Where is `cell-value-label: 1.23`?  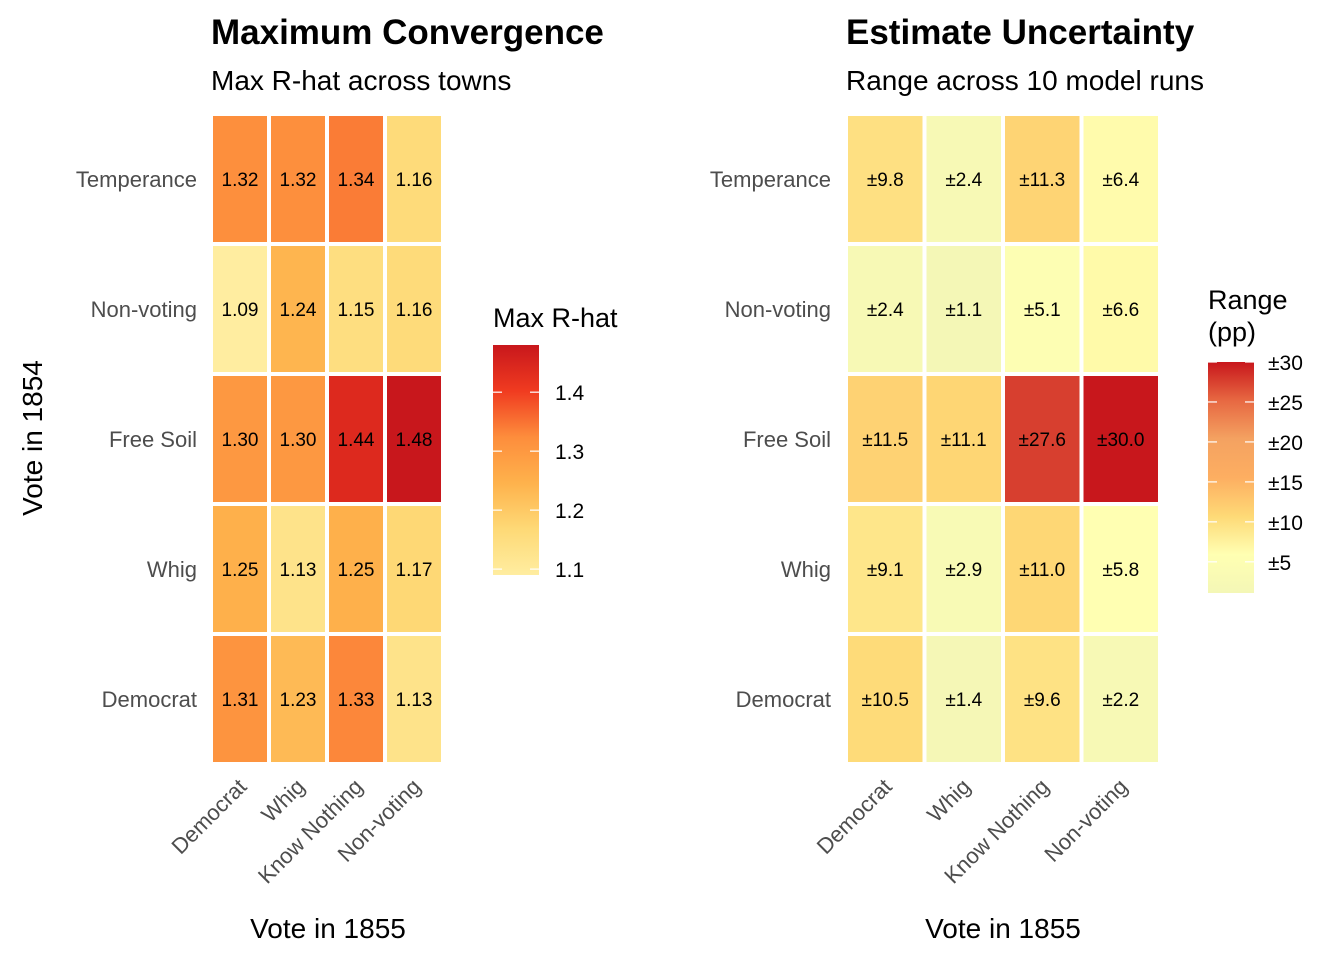
cell-value-label: 1.23 is located at coordinates (298, 700).